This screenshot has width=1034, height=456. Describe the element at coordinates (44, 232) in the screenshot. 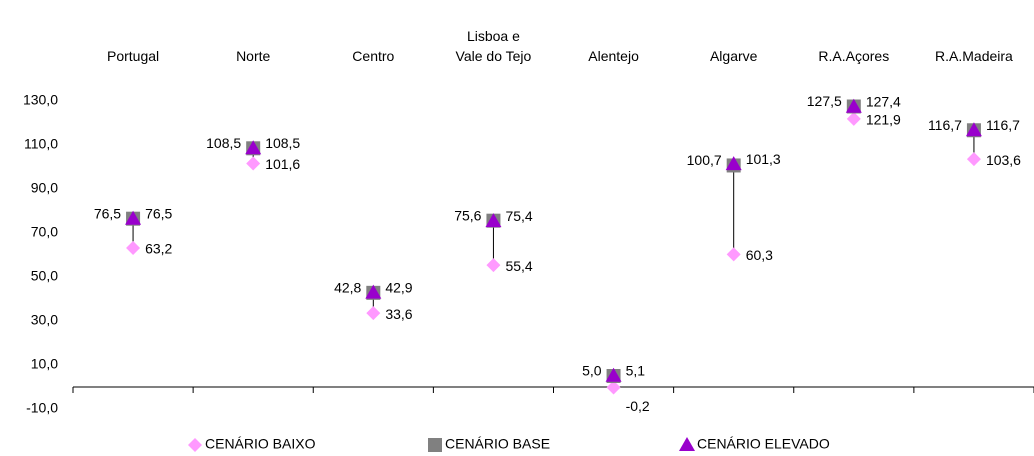

I see `y-tick-label: 70,0` at that location.